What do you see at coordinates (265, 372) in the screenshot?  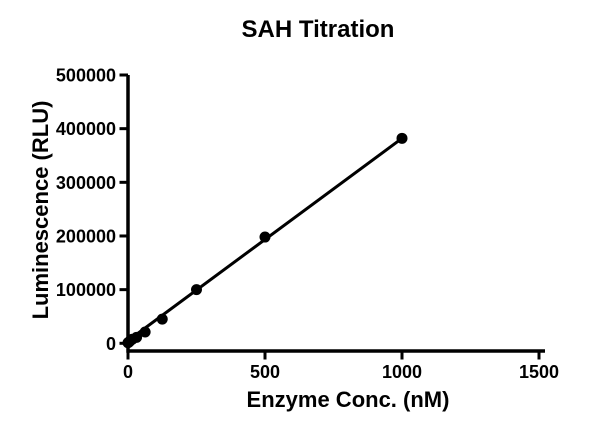 I see `x-tick-label: 500` at bounding box center [265, 372].